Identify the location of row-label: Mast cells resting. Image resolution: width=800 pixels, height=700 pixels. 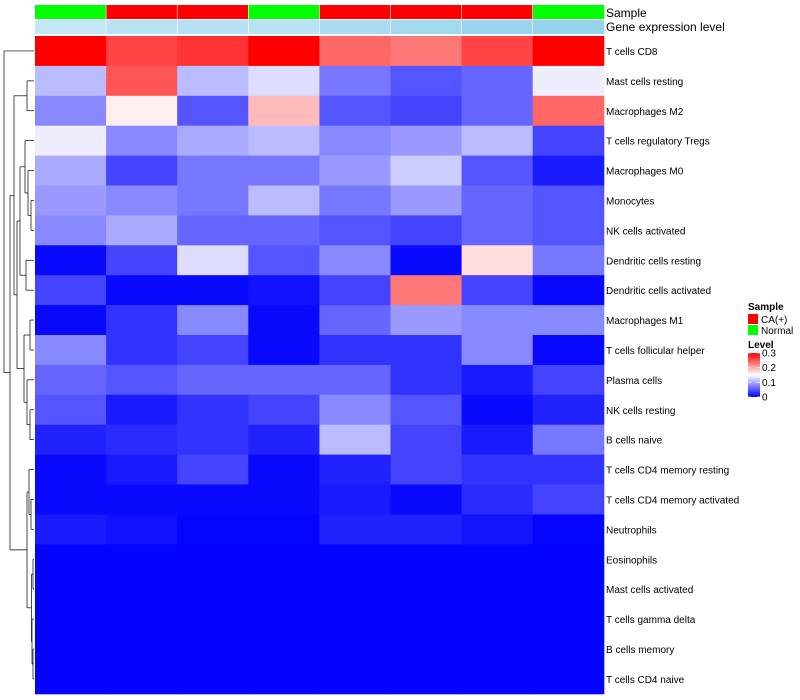
(644, 82).